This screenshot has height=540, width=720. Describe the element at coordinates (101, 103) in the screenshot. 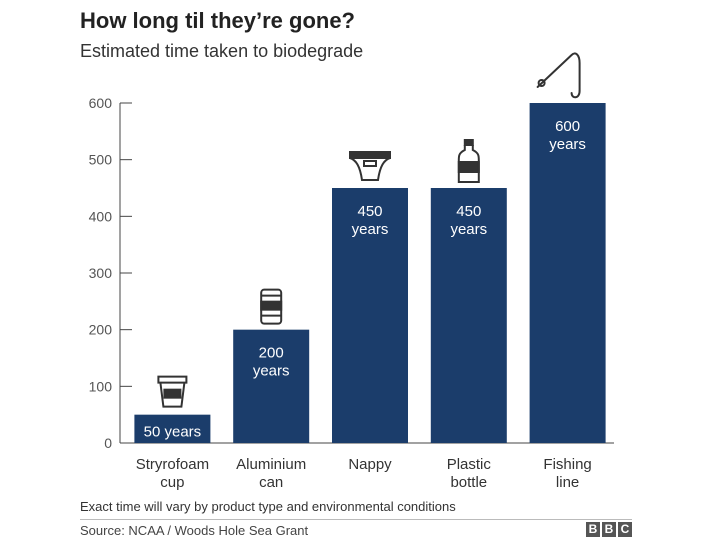

I see `y-tick-label: 600` at that location.